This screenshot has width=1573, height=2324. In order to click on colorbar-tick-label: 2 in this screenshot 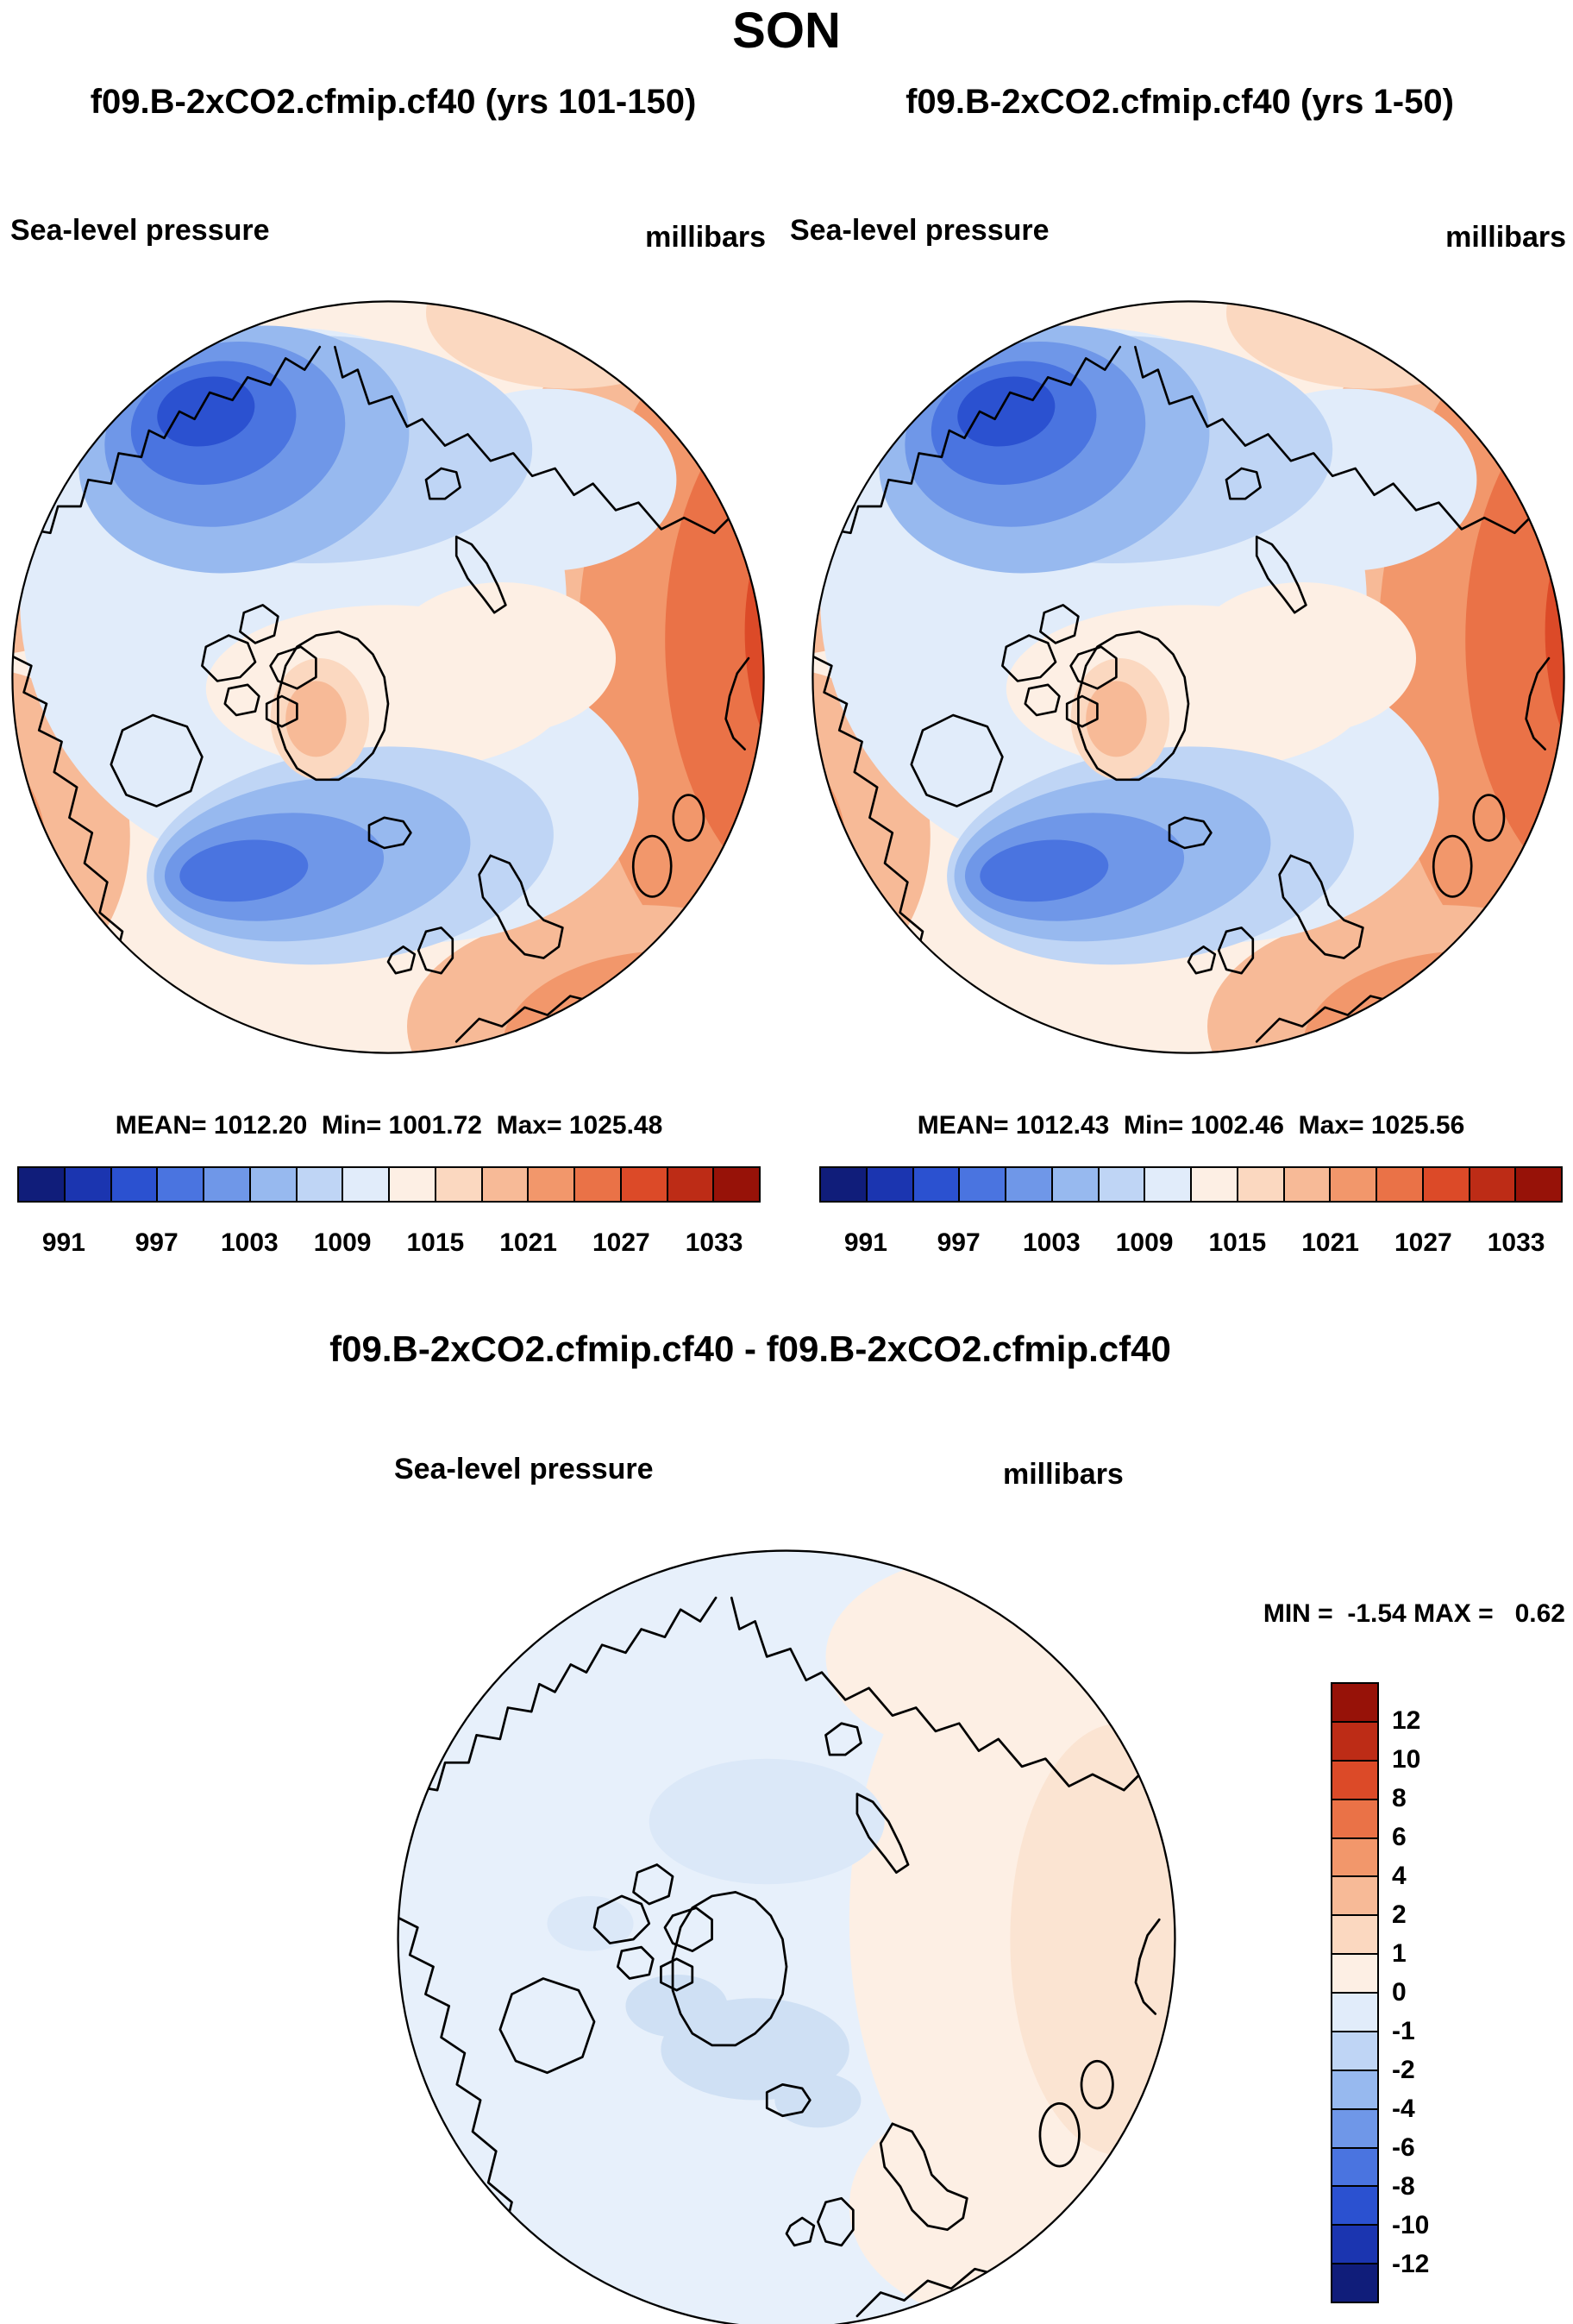, I will do `click(1399, 1915)`.